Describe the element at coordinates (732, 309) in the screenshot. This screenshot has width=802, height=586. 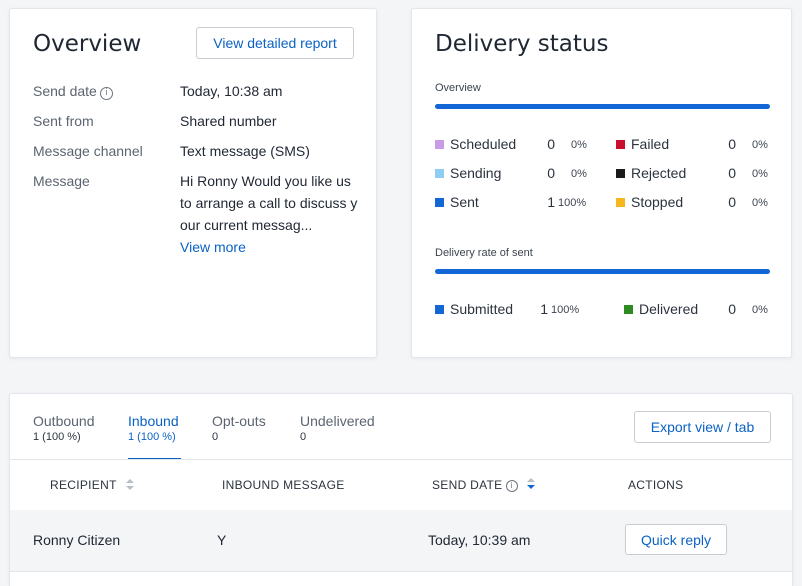
I see `delivered-count: 0` at that location.